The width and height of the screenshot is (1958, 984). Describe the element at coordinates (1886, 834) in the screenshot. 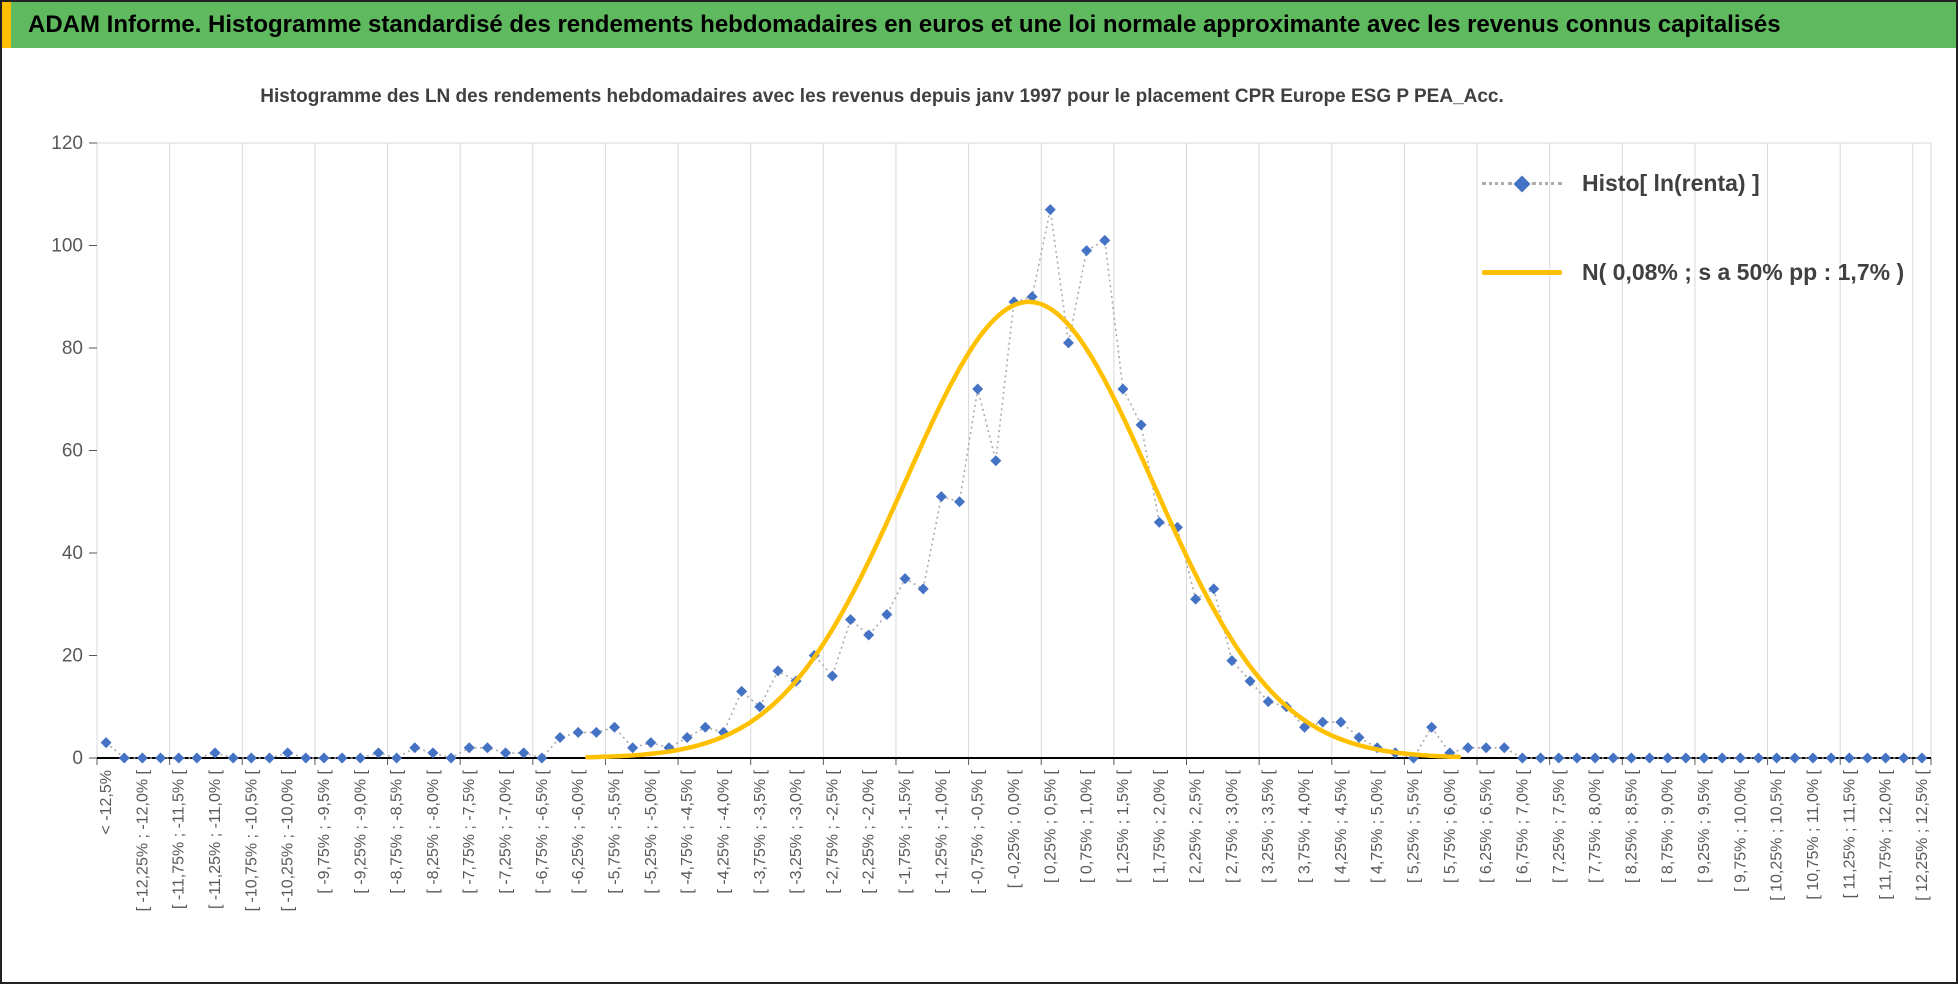

I see `x-axis-label: [ 11,75% ; 12,0% [` at that location.